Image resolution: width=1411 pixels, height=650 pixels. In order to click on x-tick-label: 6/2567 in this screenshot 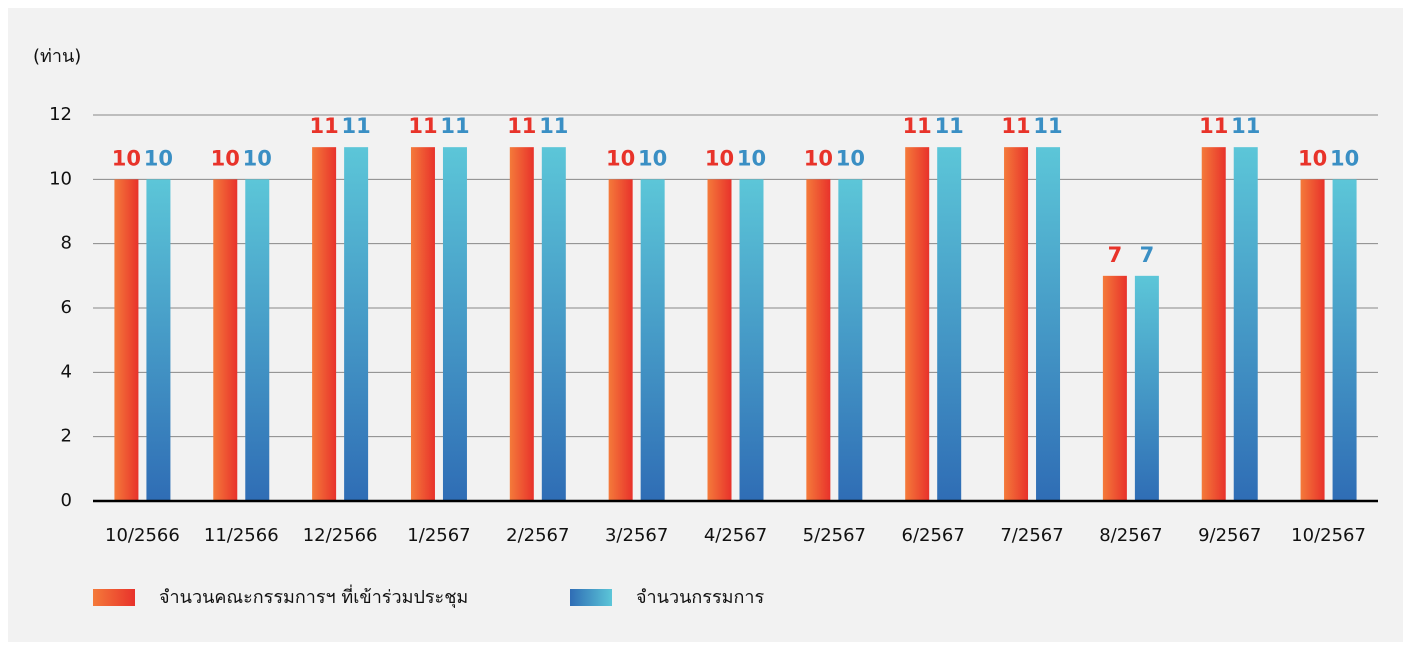, I will do `click(933, 535)`.